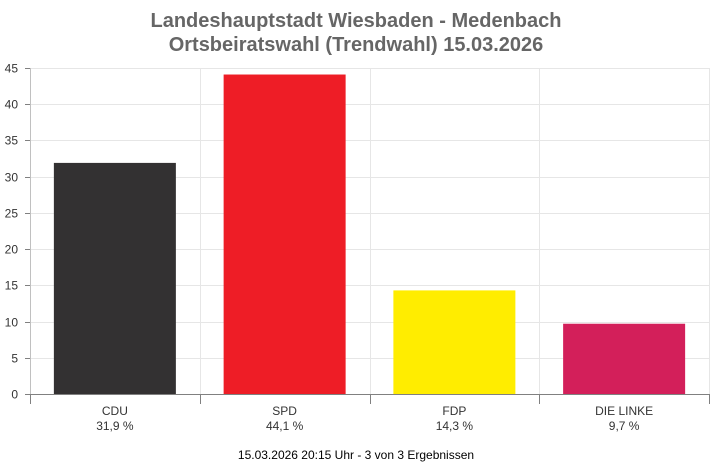 The width and height of the screenshot is (712, 468). What do you see at coordinates (12, 250) in the screenshot?
I see `y-tick-label: 20` at bounding box center [12, 250].